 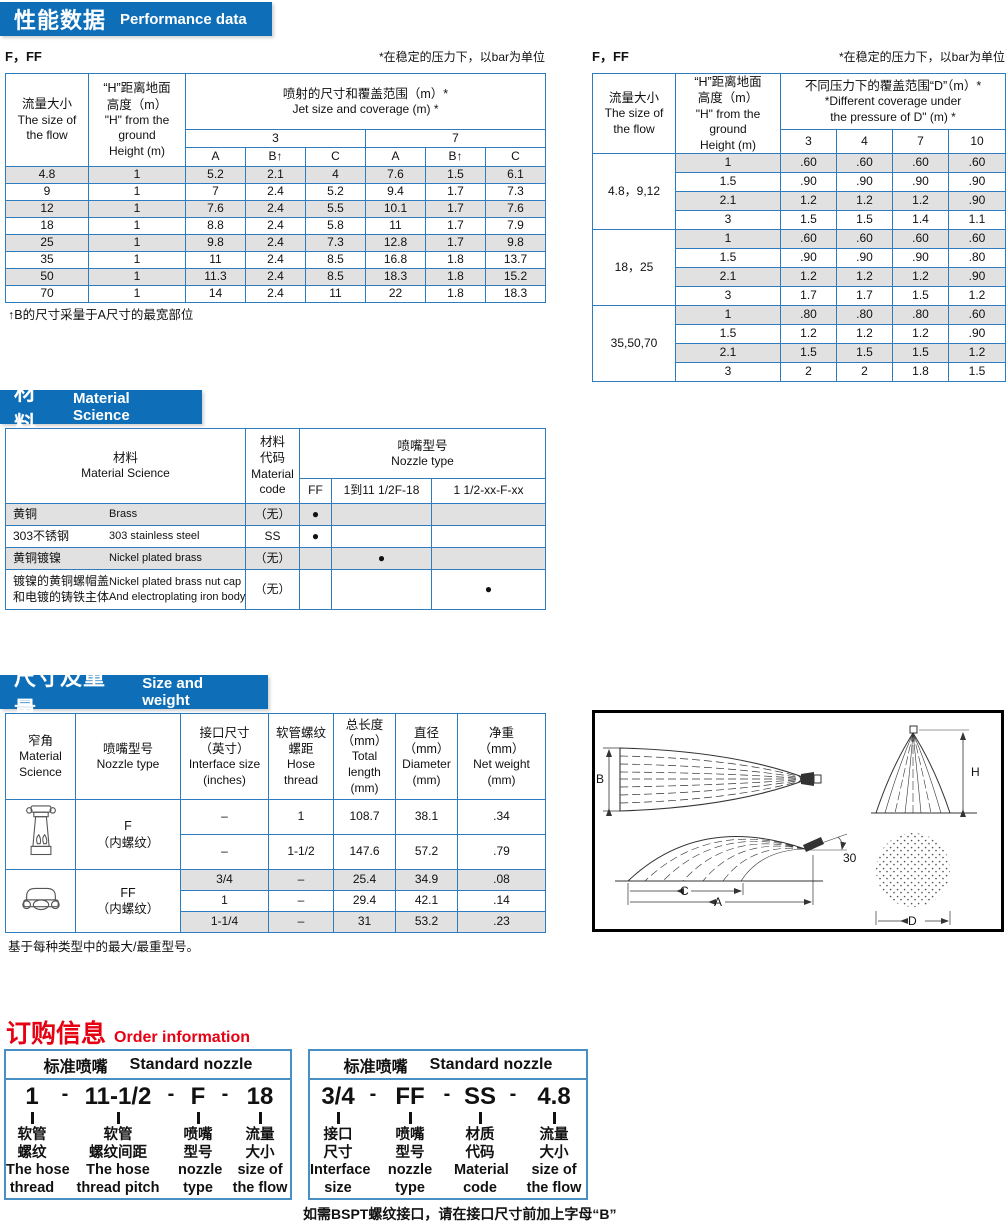 What do you see at coordinates (118, 1144) in the screenshot?
I see `label-zh: 软管 螺纹间距` at bounding box center [118, 1144].